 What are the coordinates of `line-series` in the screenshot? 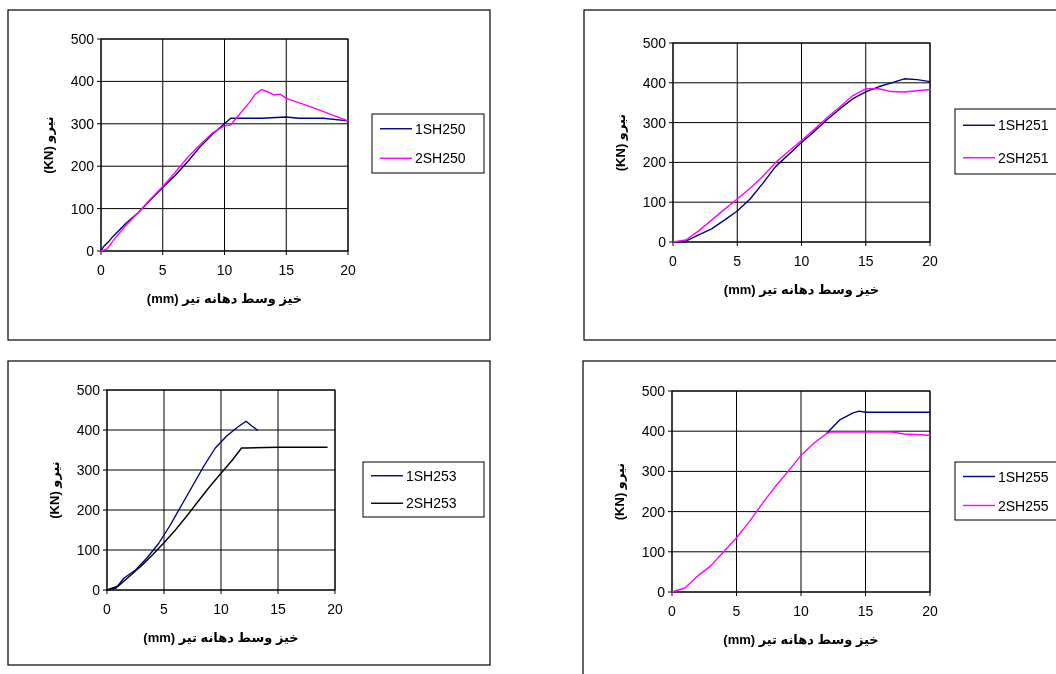 It's located at (878, 422).